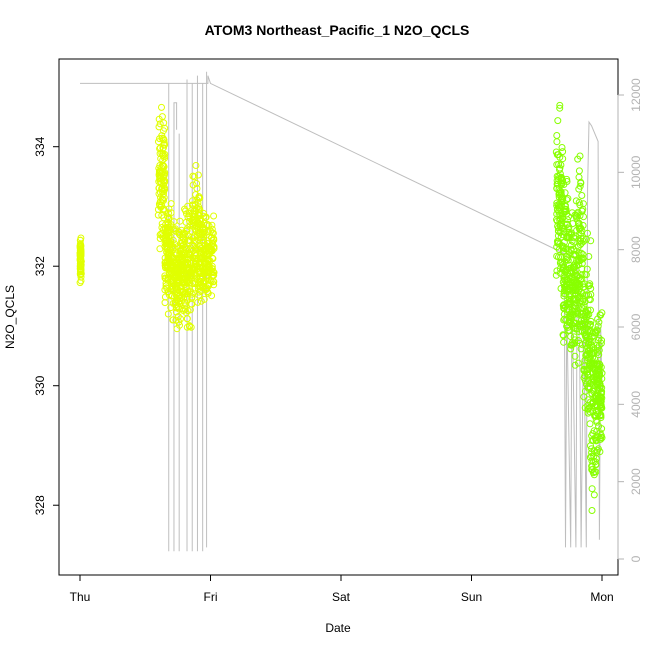  I want to click on x-tick-label: Sat, so click(341, 597).